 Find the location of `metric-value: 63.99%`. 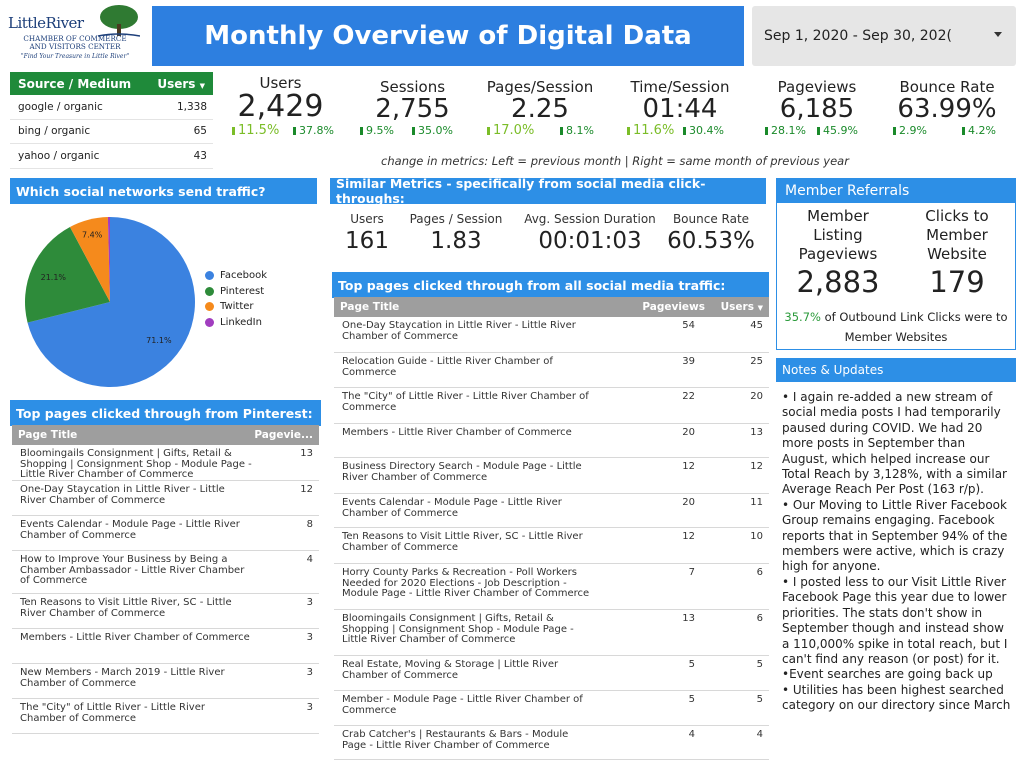

metric-value: 63.99% is located at coordinates (947, 109).